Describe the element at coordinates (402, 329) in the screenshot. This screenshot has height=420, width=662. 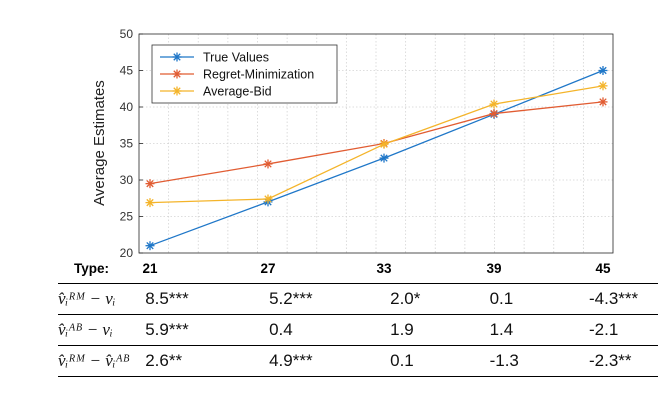
I see `table-cell: 1.9` at that location.